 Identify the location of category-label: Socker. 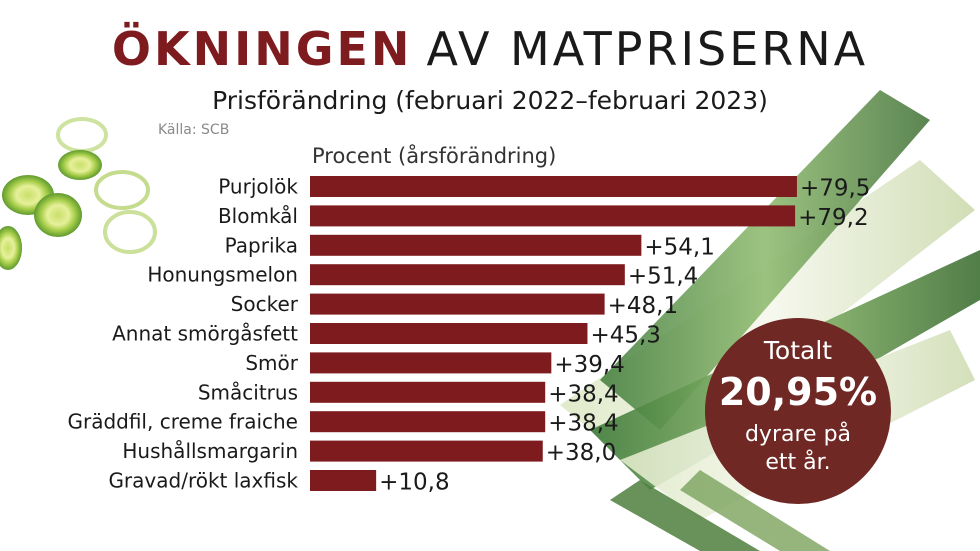
(265, 304).